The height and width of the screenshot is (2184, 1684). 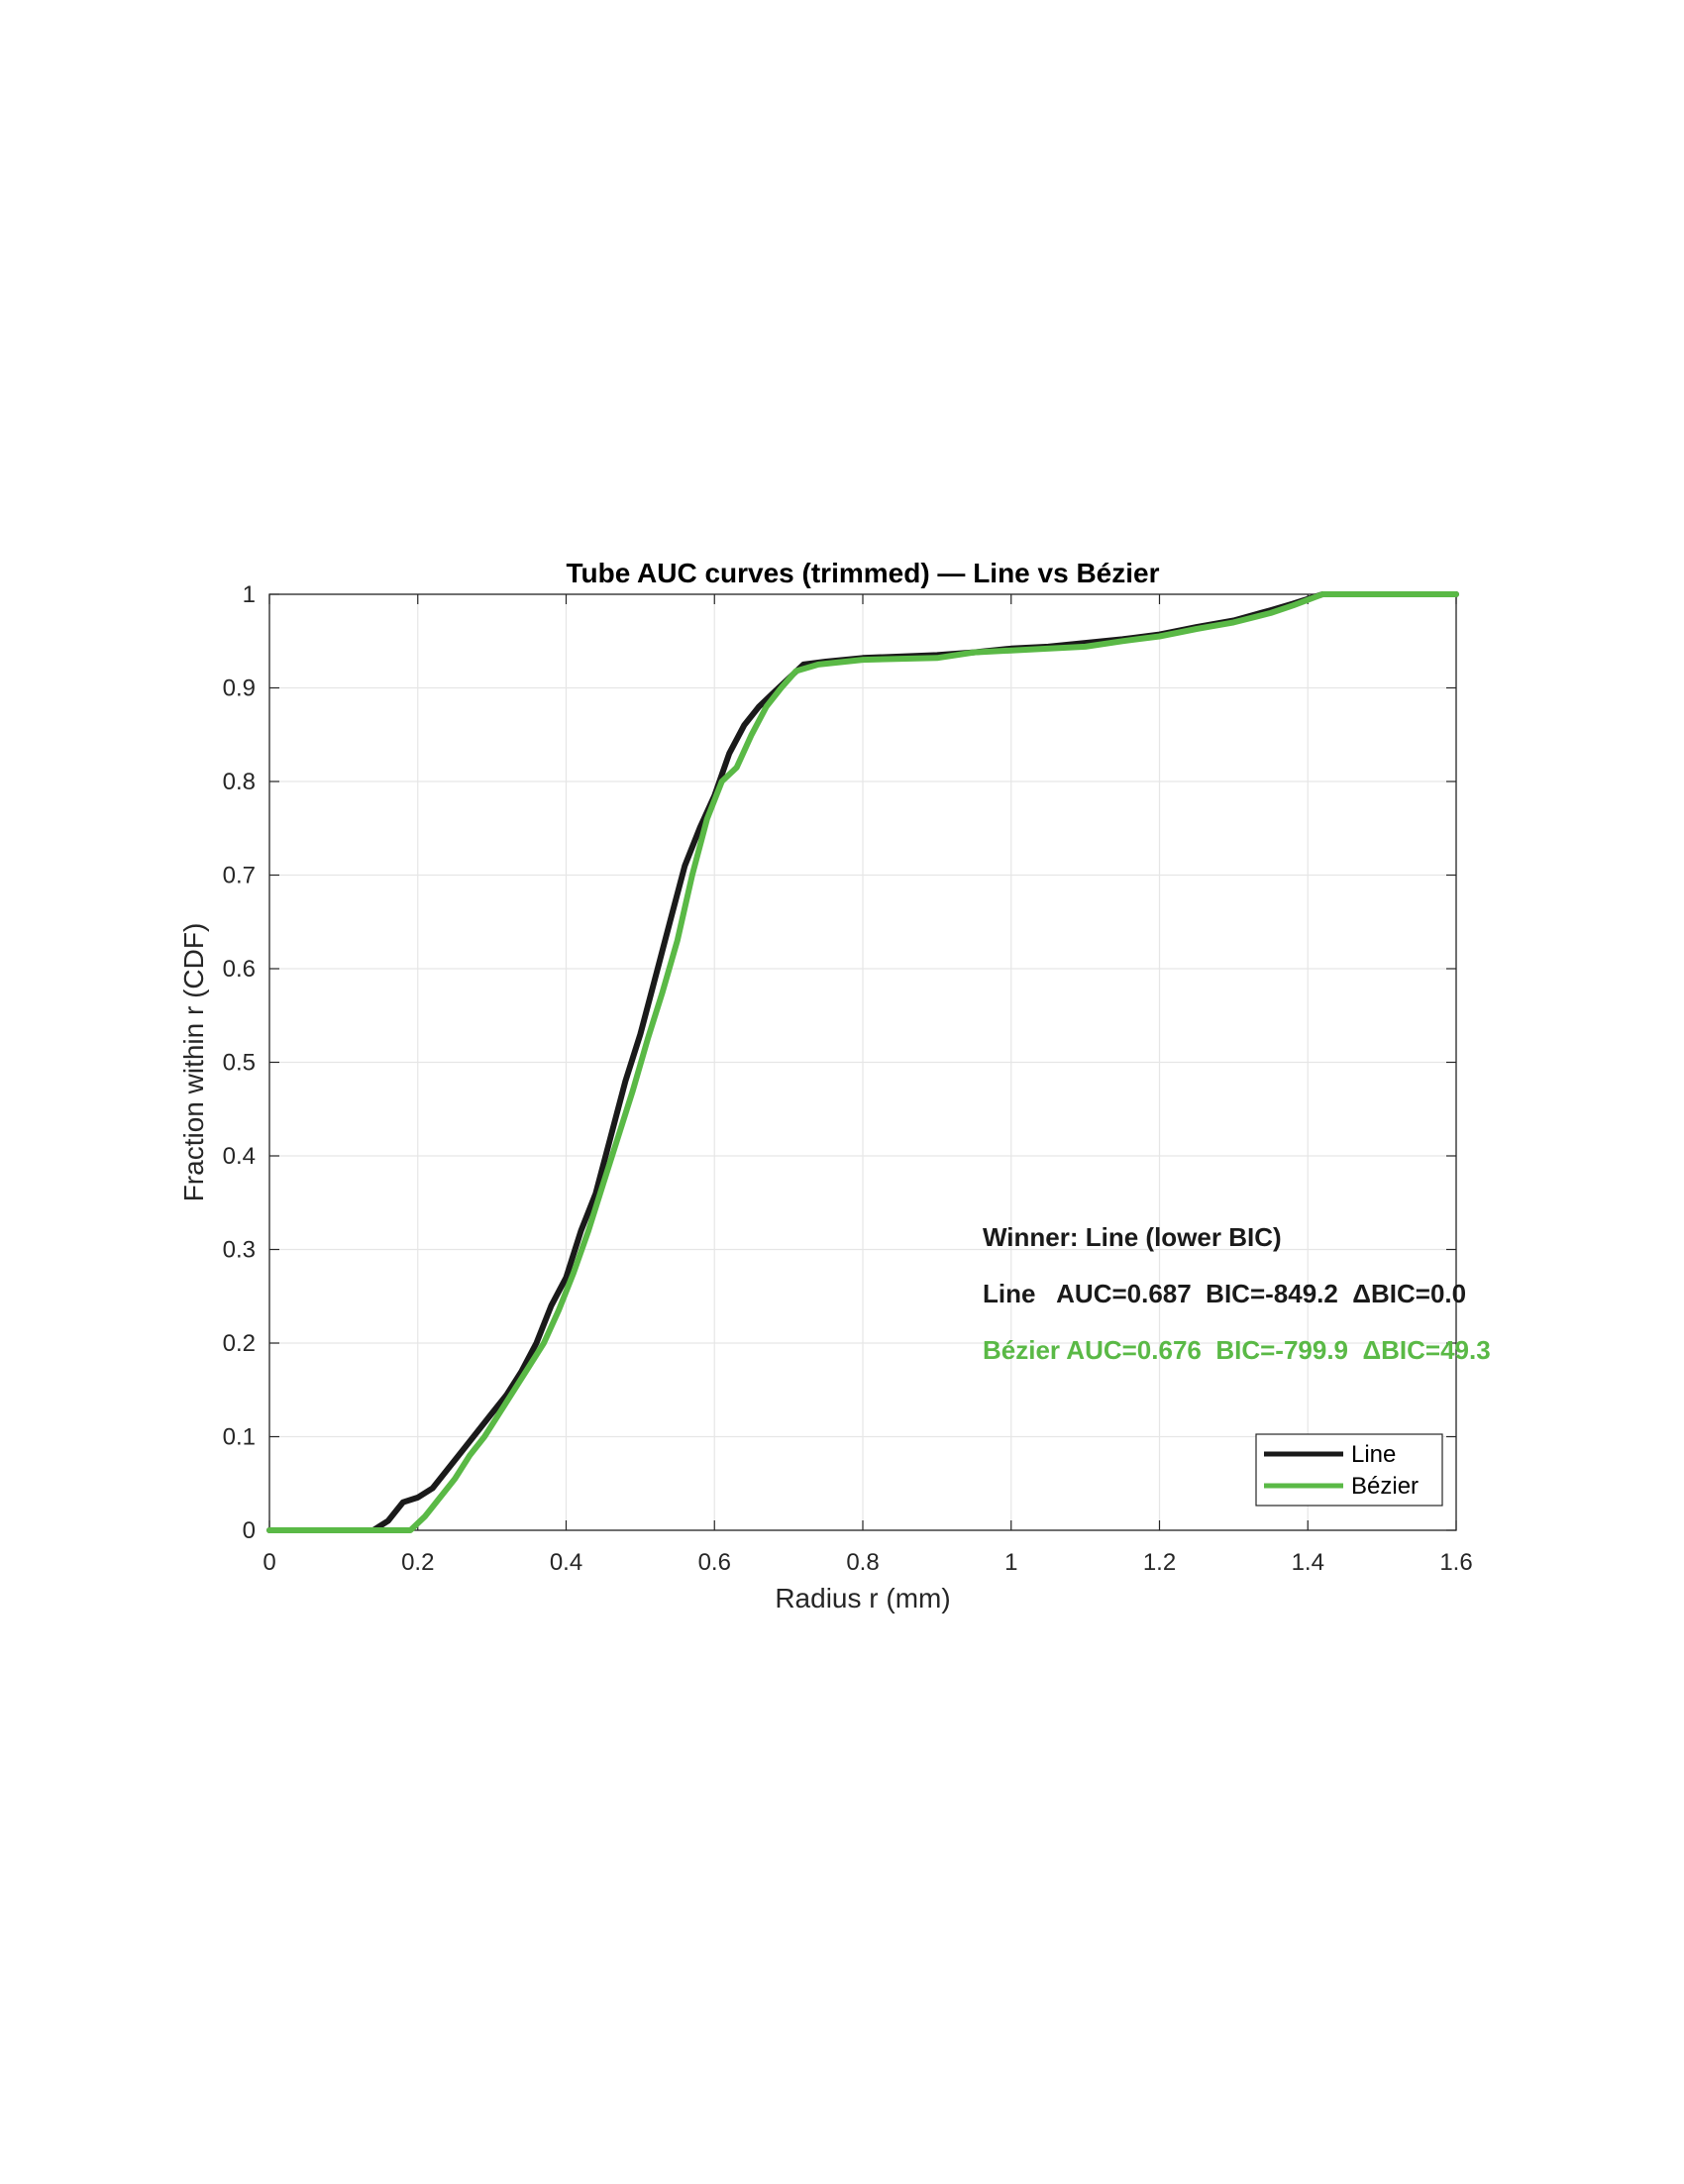 What do you see at coordinates (862, 1598) in the screenshot?
I see `x-axis-label: Radius r (mm)` at bounding box center [862, 1598].